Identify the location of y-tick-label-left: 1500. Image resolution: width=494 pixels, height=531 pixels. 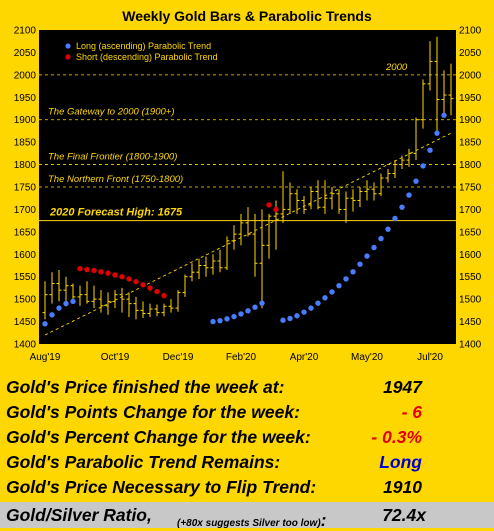
(25, 300).